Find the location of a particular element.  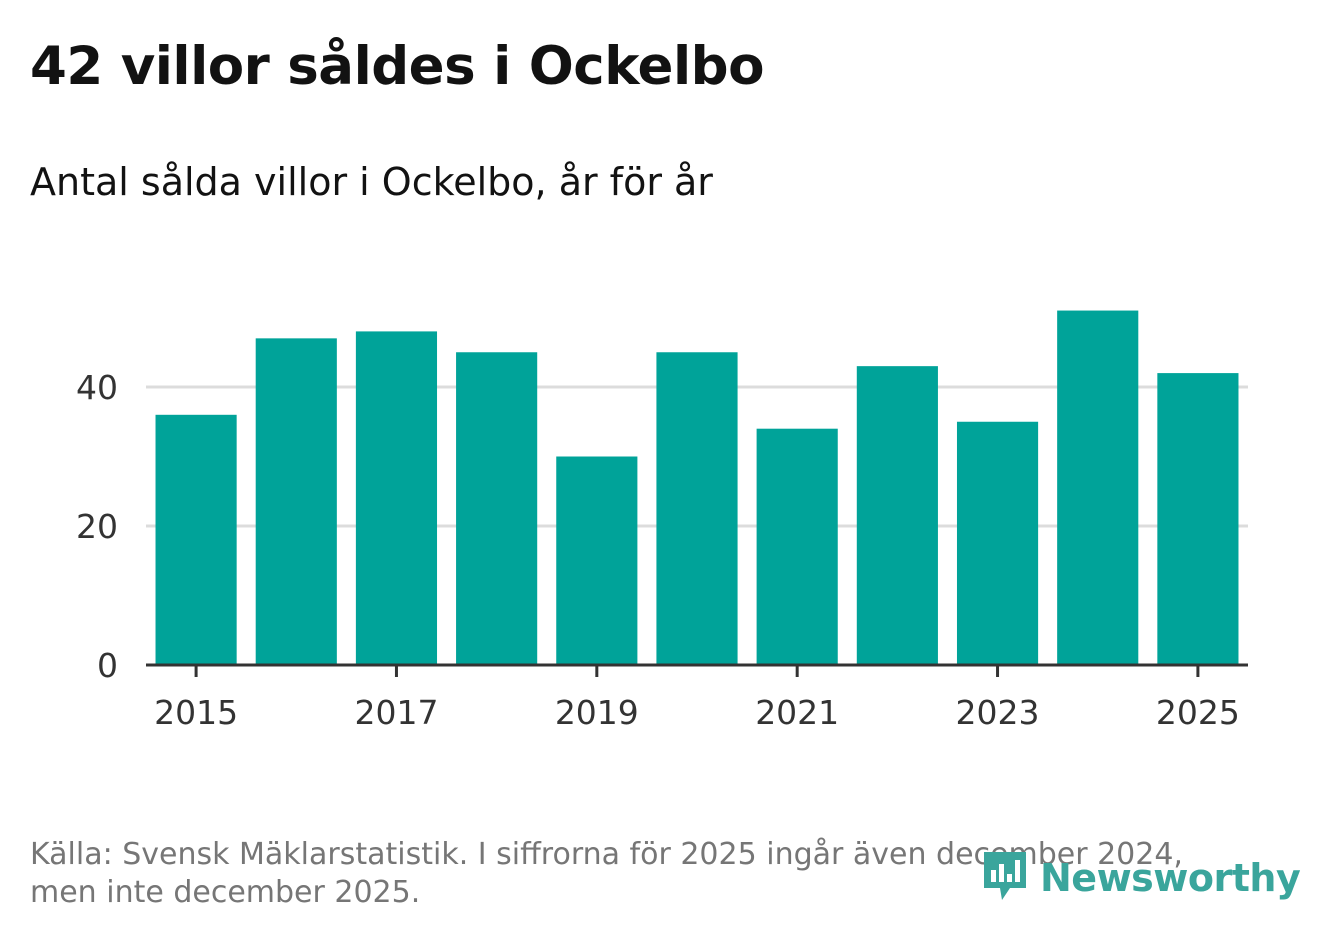

bar-2019 is located at coordinates (597, 560).